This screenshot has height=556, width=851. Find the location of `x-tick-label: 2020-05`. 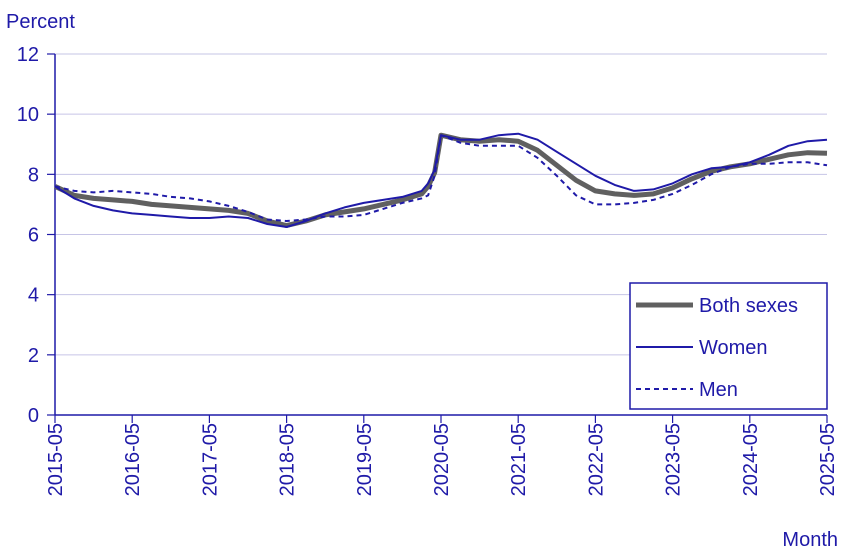

x-tick-label: 2020-05 is located at coordinates (442, 459).